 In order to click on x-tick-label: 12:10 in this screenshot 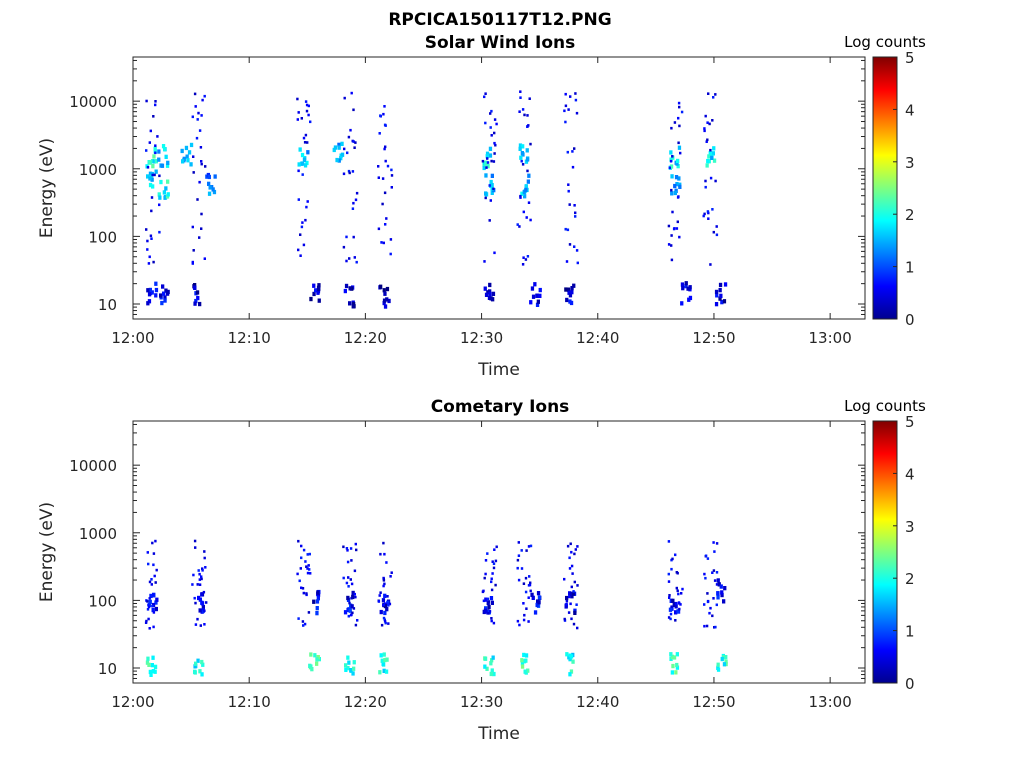, I will do `click(249, 338)`.